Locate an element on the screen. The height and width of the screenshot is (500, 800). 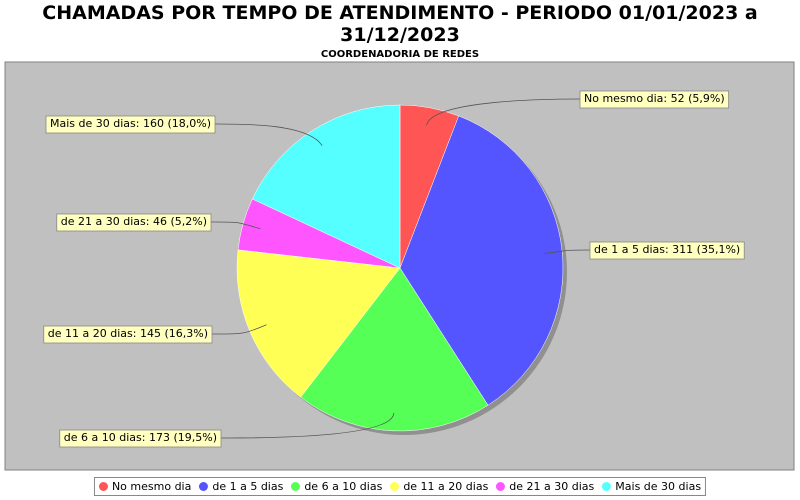
legend-item: Mais de 30 dias is located at coordinates (651, 486).